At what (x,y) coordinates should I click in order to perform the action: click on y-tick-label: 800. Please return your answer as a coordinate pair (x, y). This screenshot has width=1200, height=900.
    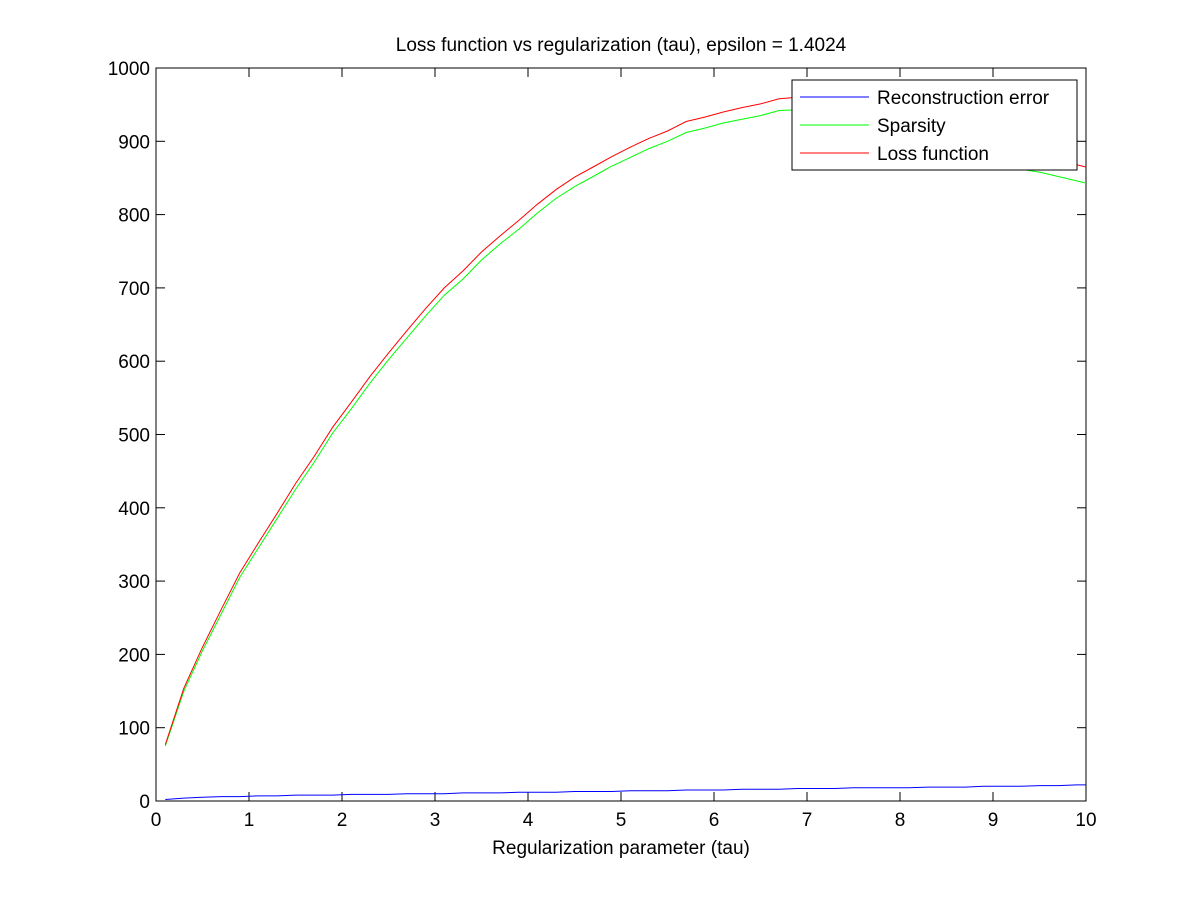
    Looking at the image, I should click on (134, 216).